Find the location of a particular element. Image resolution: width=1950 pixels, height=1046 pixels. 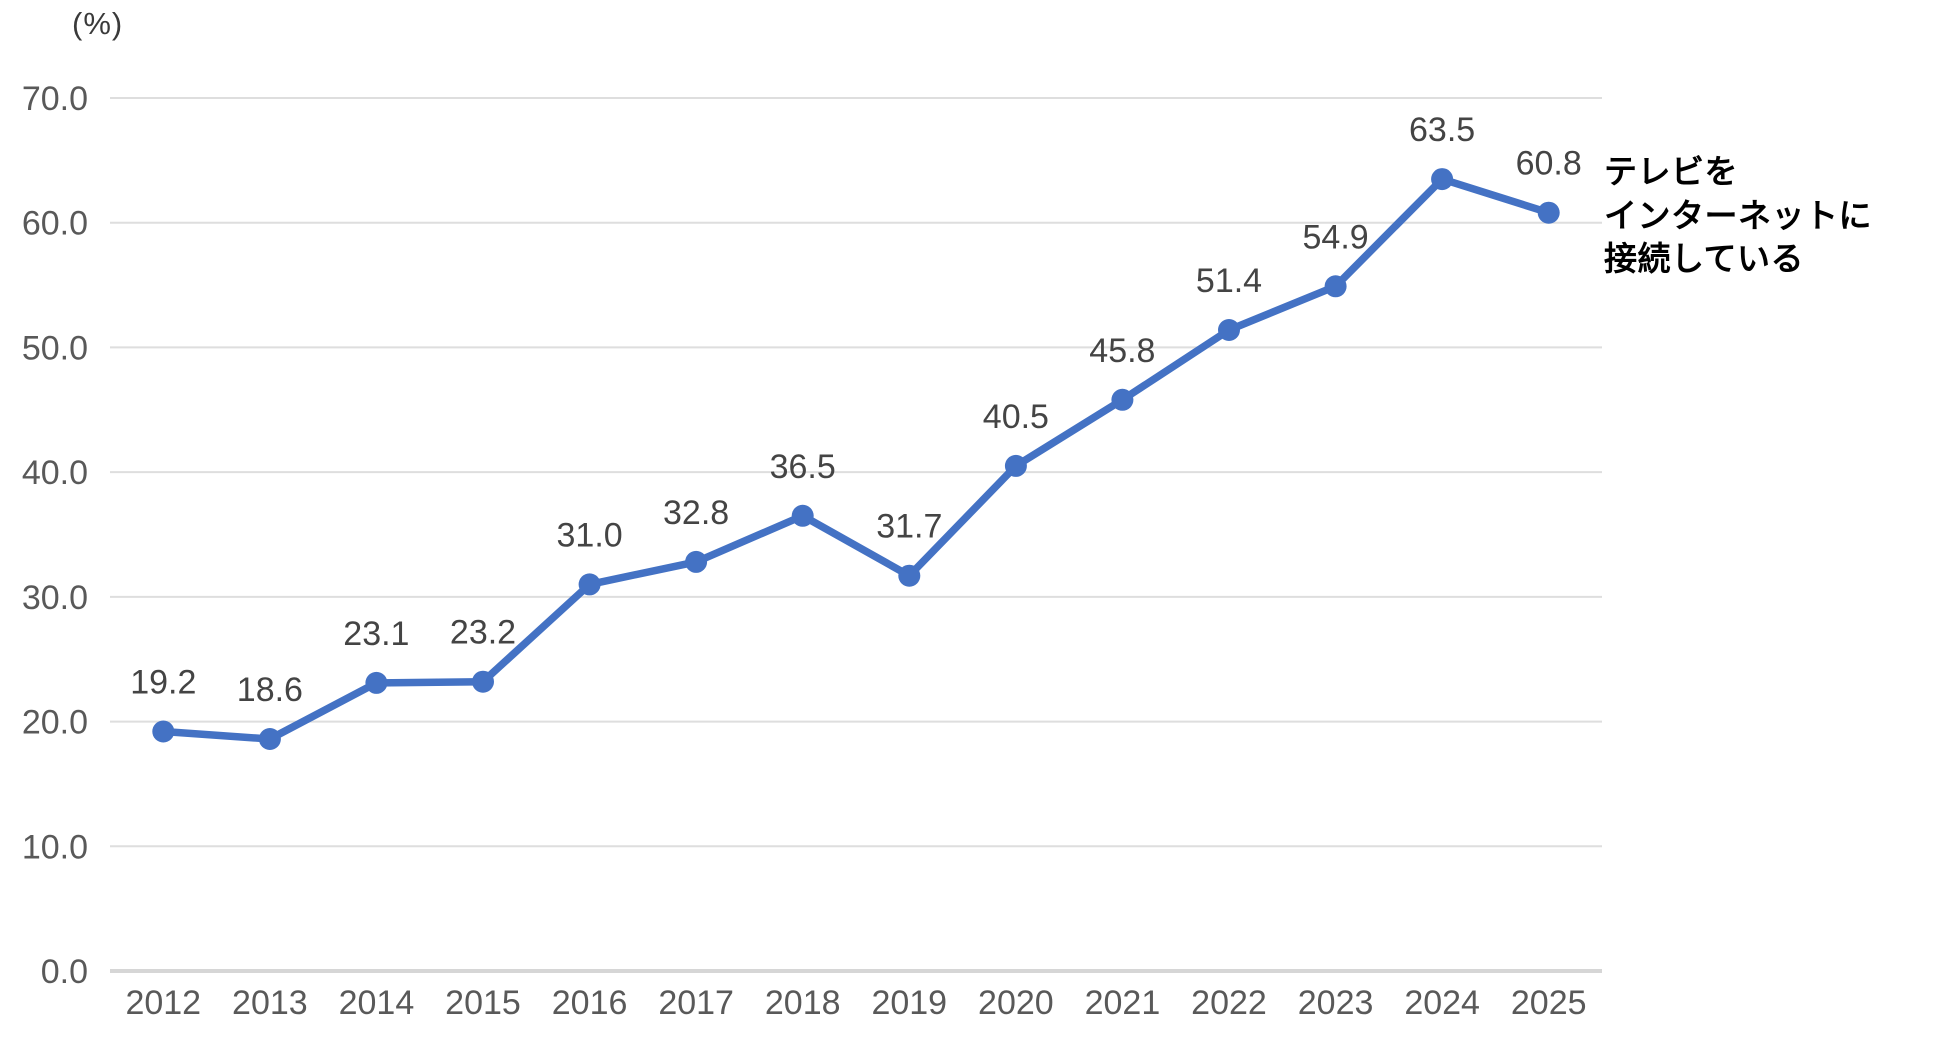

data-point-label: 51.4 is located at coordinates (1229, 281).